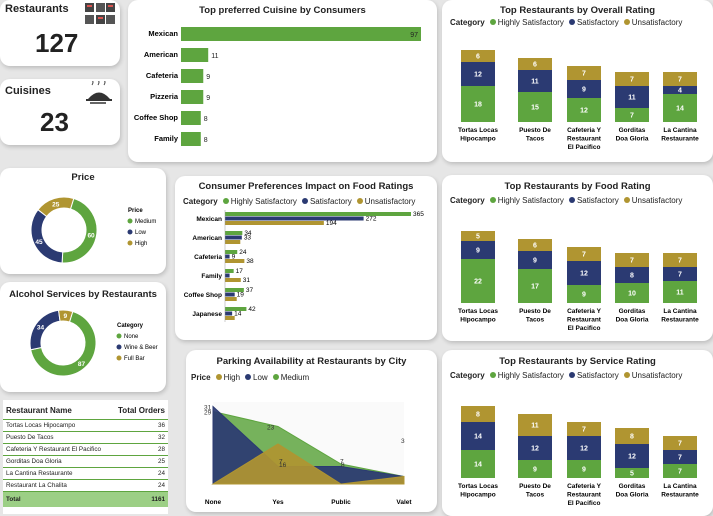 This screenshot has width=713, height=516. Describe the element at coordinates (85, 438) in the screenshot. I see `table-row: Puesto De Tacos 32` at that location.